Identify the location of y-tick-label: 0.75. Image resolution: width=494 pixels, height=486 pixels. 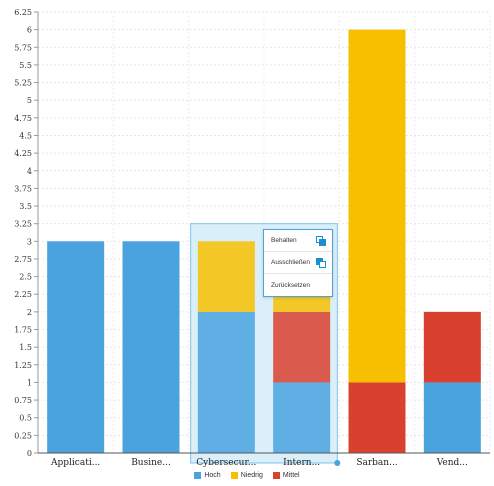
(23, 400).